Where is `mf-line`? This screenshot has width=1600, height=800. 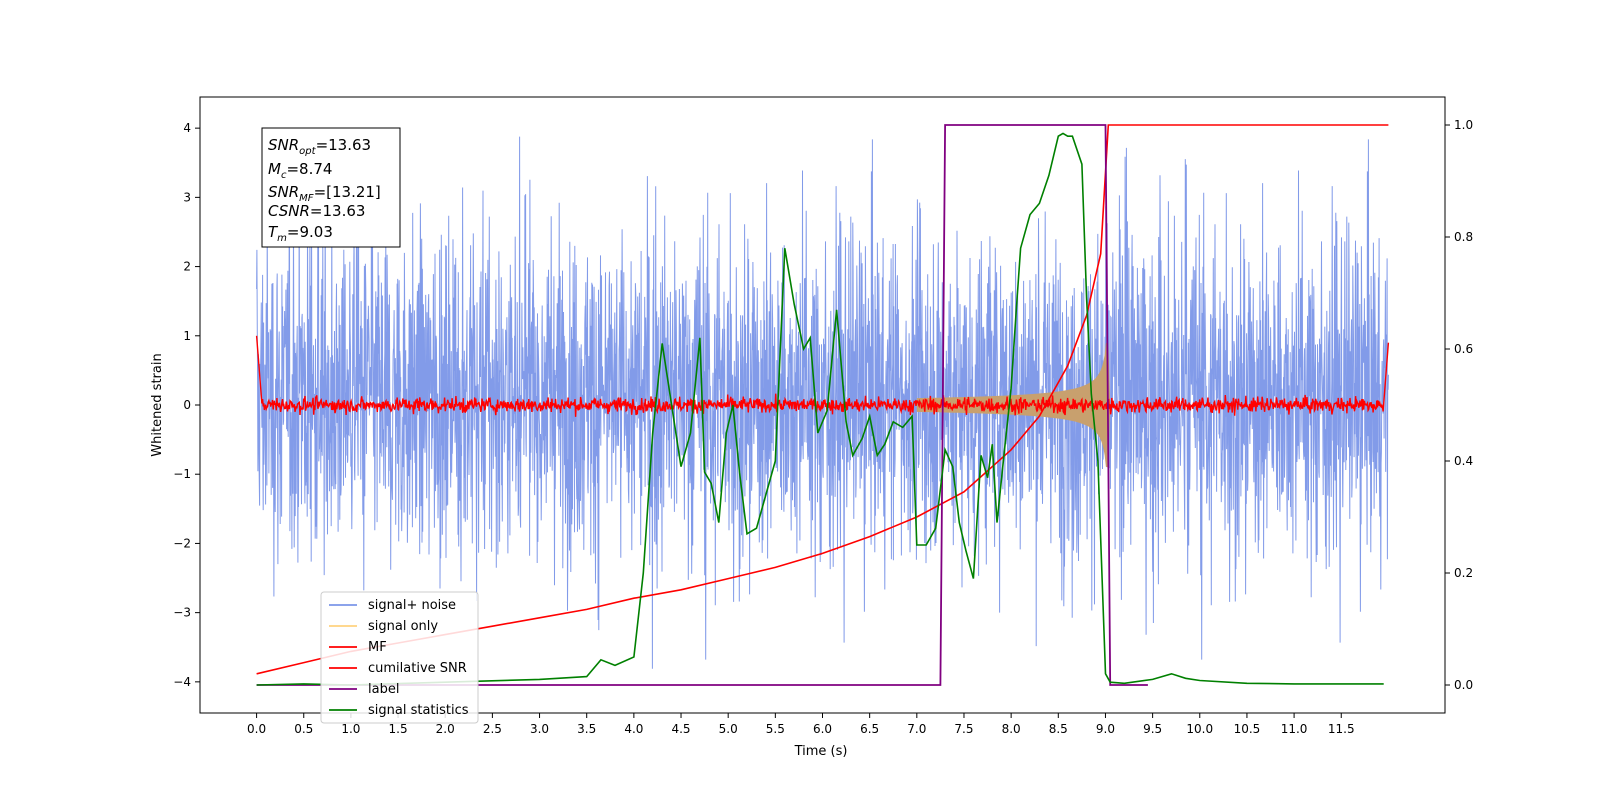 mf-line is located at coordinates (822, 376).